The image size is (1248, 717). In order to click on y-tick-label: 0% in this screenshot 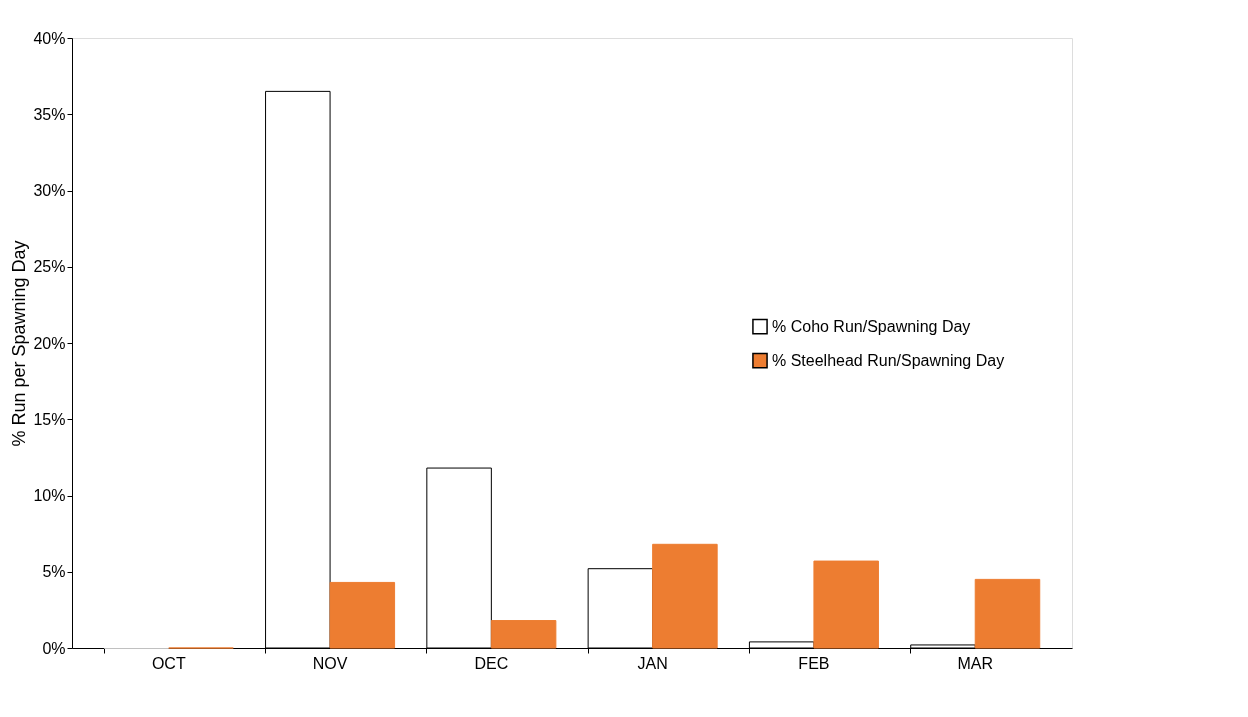, I will do `click(54, 648)`.